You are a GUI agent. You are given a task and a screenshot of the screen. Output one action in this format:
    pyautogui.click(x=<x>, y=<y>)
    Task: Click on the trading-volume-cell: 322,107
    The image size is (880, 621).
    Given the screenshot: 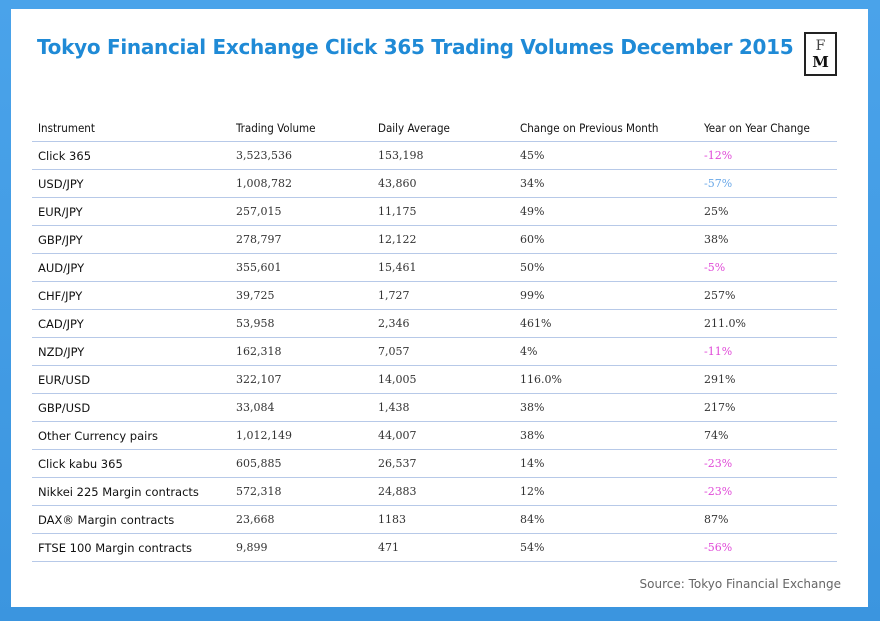 What is the action you would take?
    pyautogui.click(x=301, y=379)
    